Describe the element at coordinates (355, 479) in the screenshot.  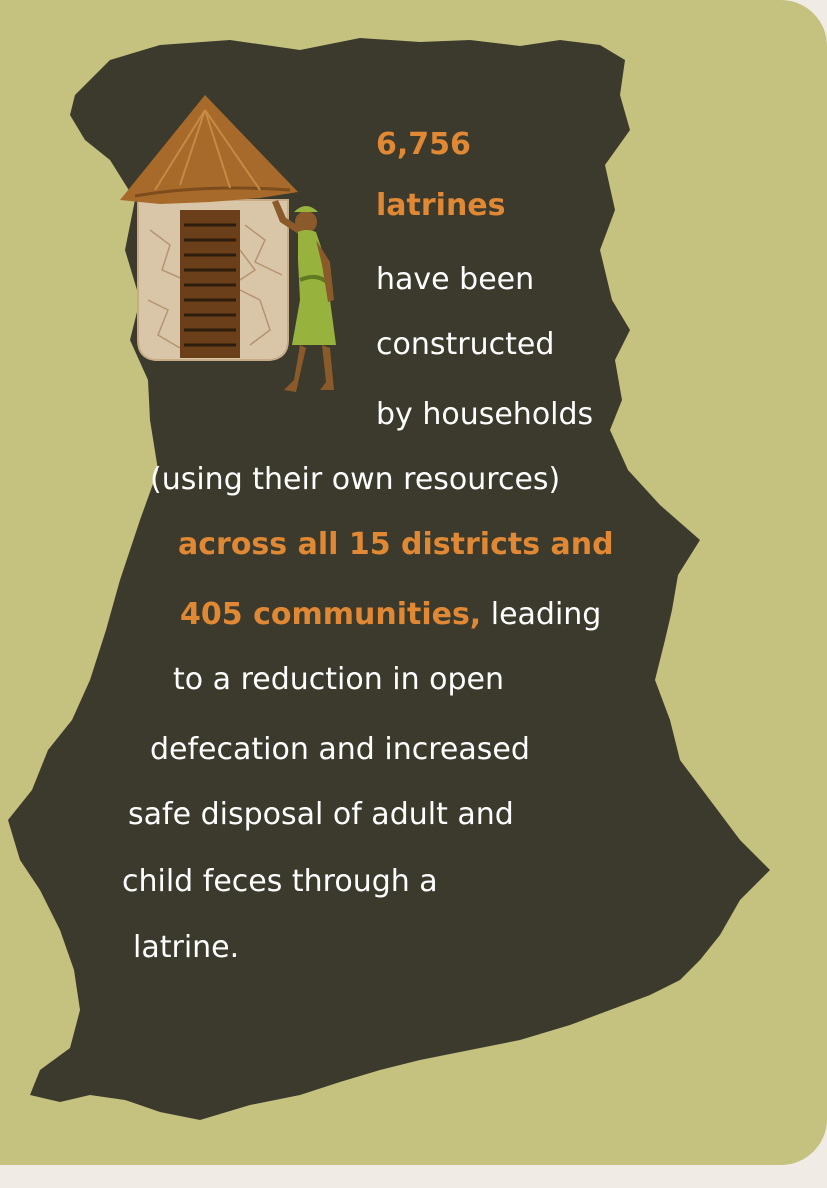
I see `text-line-6: (using their own resources)` at that location.